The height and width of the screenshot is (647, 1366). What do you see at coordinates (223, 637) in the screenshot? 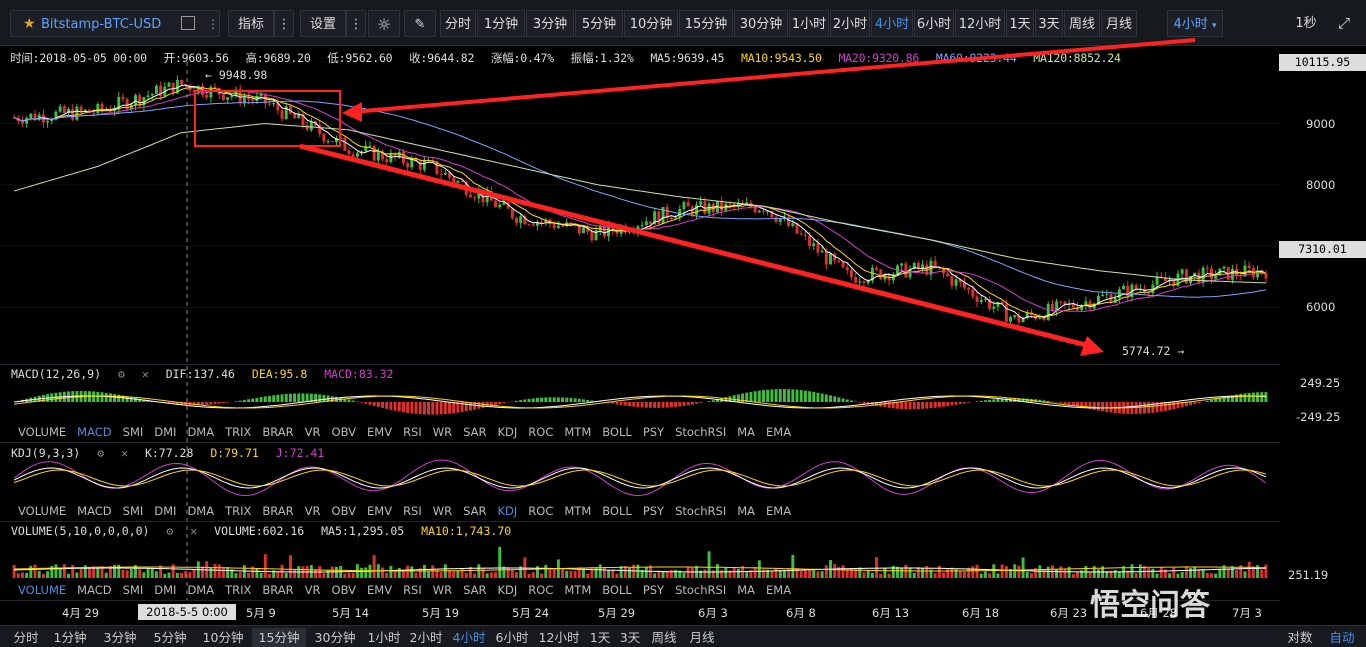
I see `bottom-timeframe-4: 10分钟` at bounding box center [223, 637].